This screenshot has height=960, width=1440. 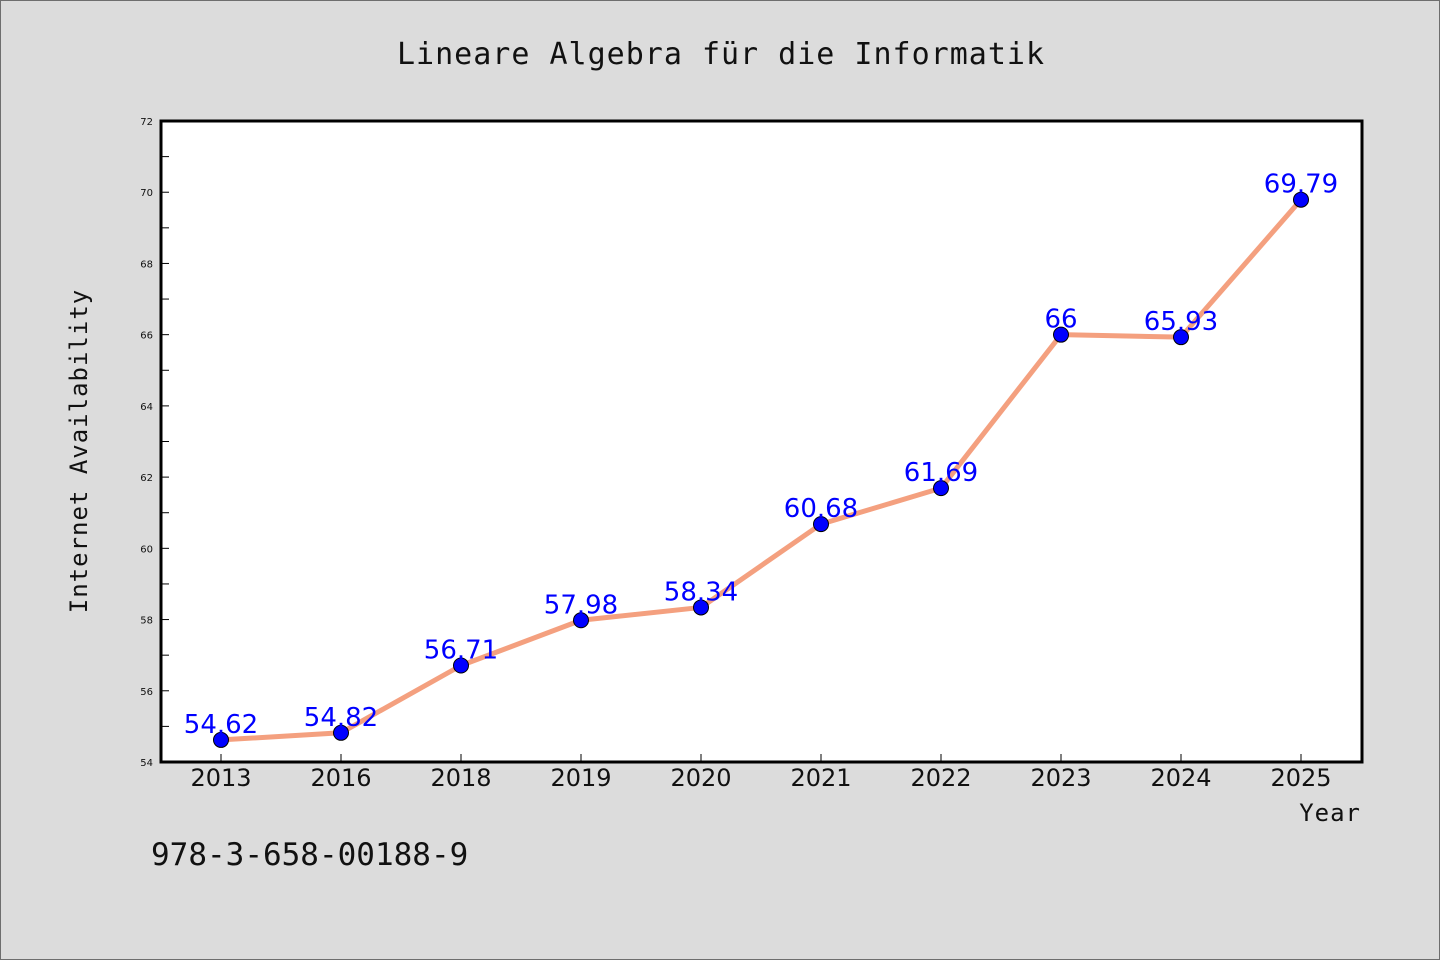 What do you see at coordinates (146, 692) in the screenshot?
I see `y-tick-label: 56` at bounding box center [146, 692].